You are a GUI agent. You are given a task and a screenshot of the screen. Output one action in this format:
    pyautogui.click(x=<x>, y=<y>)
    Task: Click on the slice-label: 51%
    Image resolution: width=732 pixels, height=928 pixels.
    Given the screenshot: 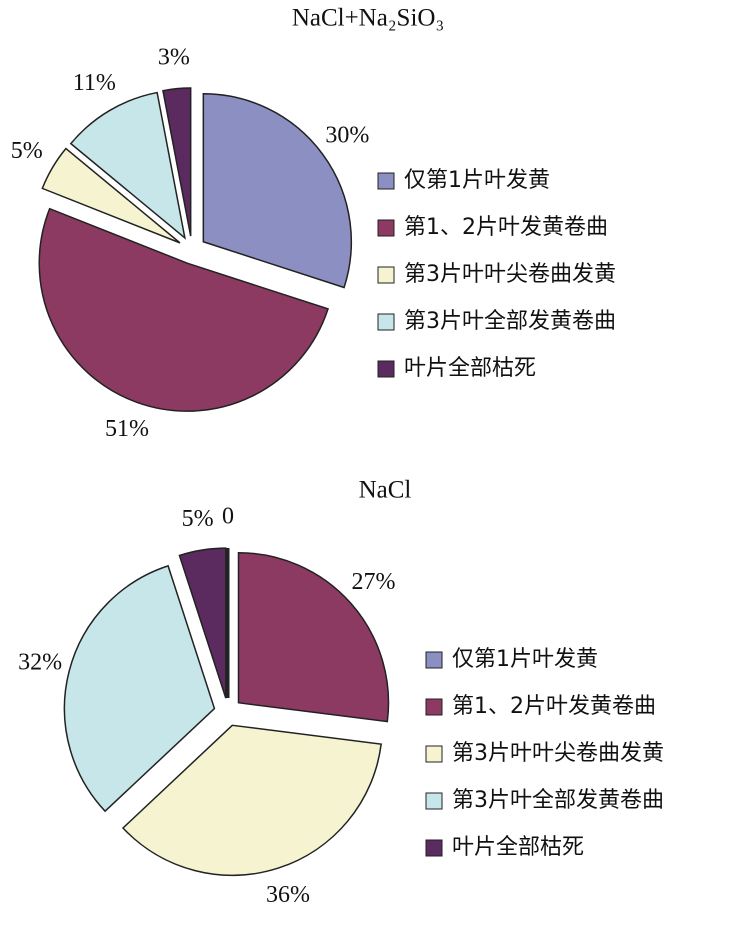 What is the action you would take?
    pyautogui.click(x=127, y=429)
    